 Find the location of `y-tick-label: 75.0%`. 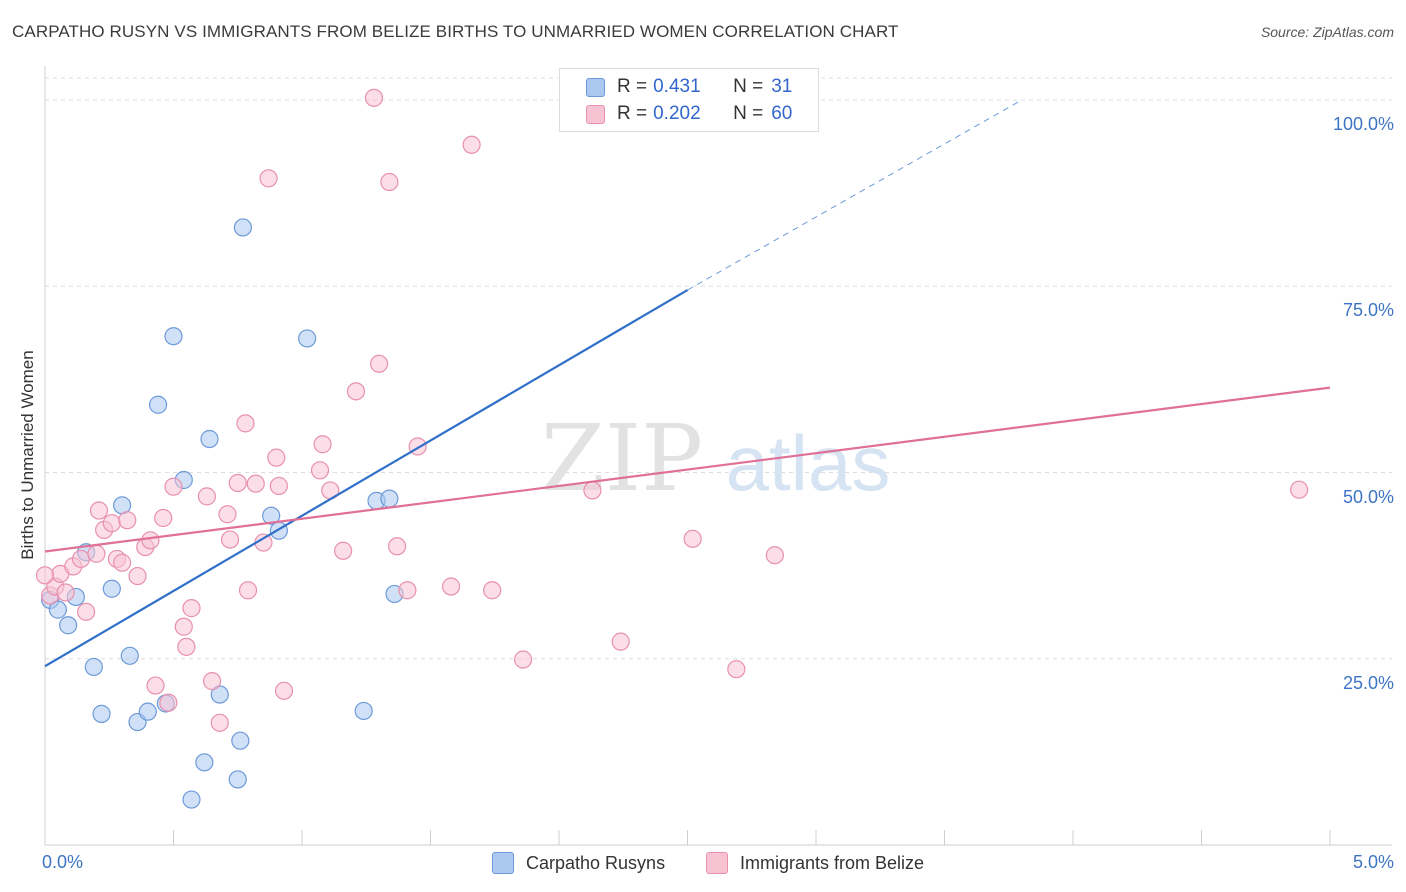

y-tick-label: 75.0% is located at coordinates (1368, 310).